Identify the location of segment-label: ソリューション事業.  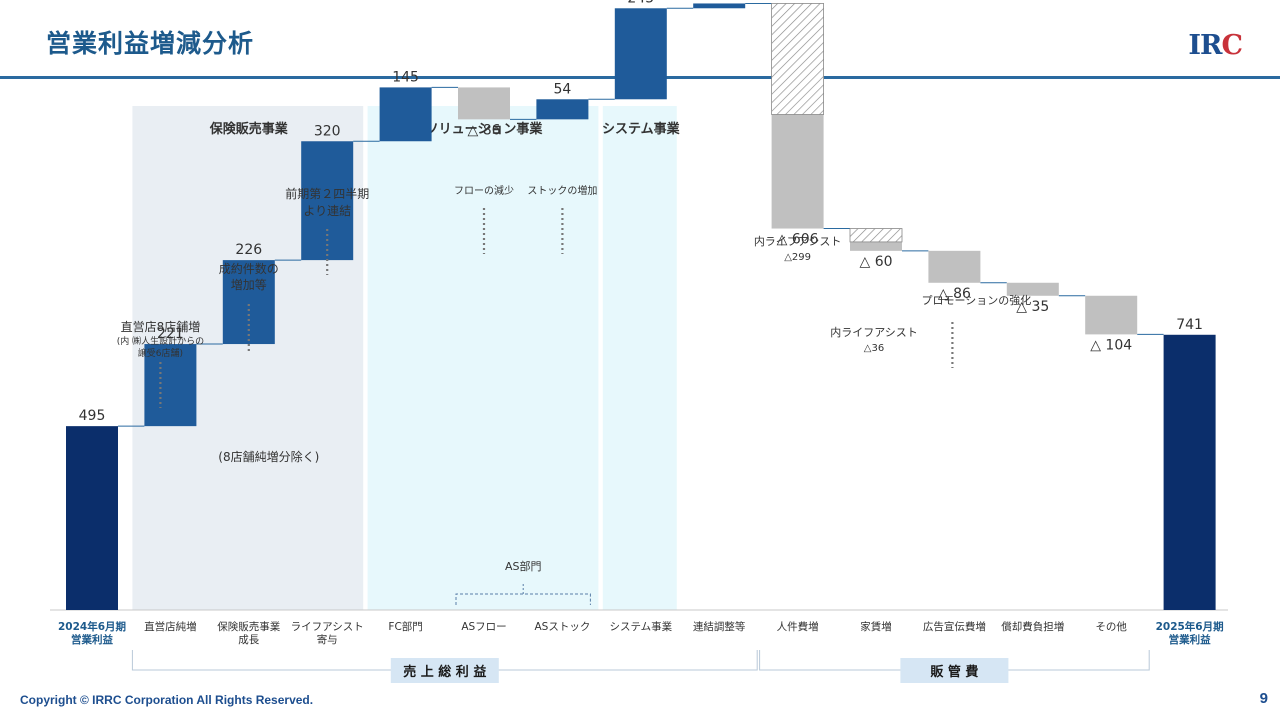
(485, 129).